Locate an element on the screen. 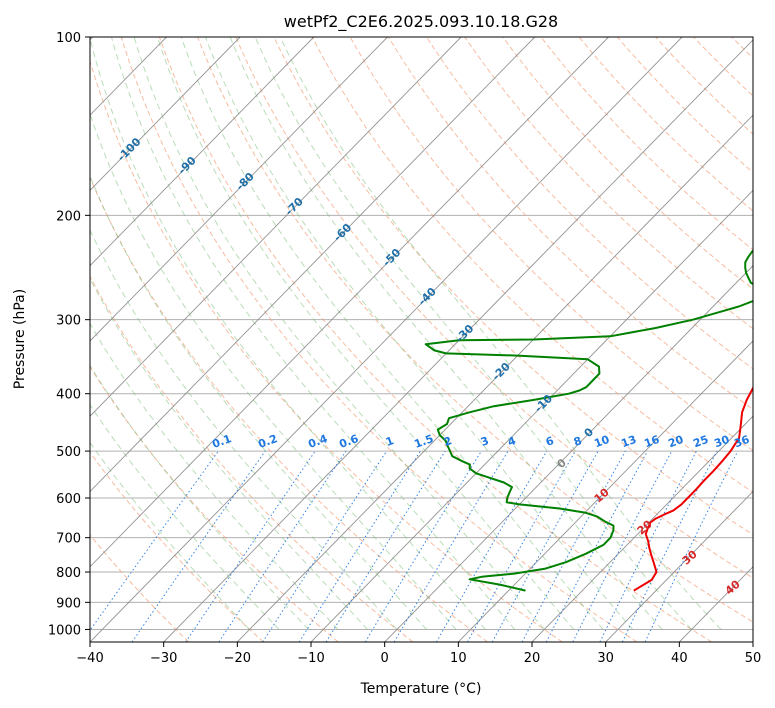 Image resolution: width=775 pixels, height=708 pixels. y-tick-label: 200 is located at coordinates (68, 216).